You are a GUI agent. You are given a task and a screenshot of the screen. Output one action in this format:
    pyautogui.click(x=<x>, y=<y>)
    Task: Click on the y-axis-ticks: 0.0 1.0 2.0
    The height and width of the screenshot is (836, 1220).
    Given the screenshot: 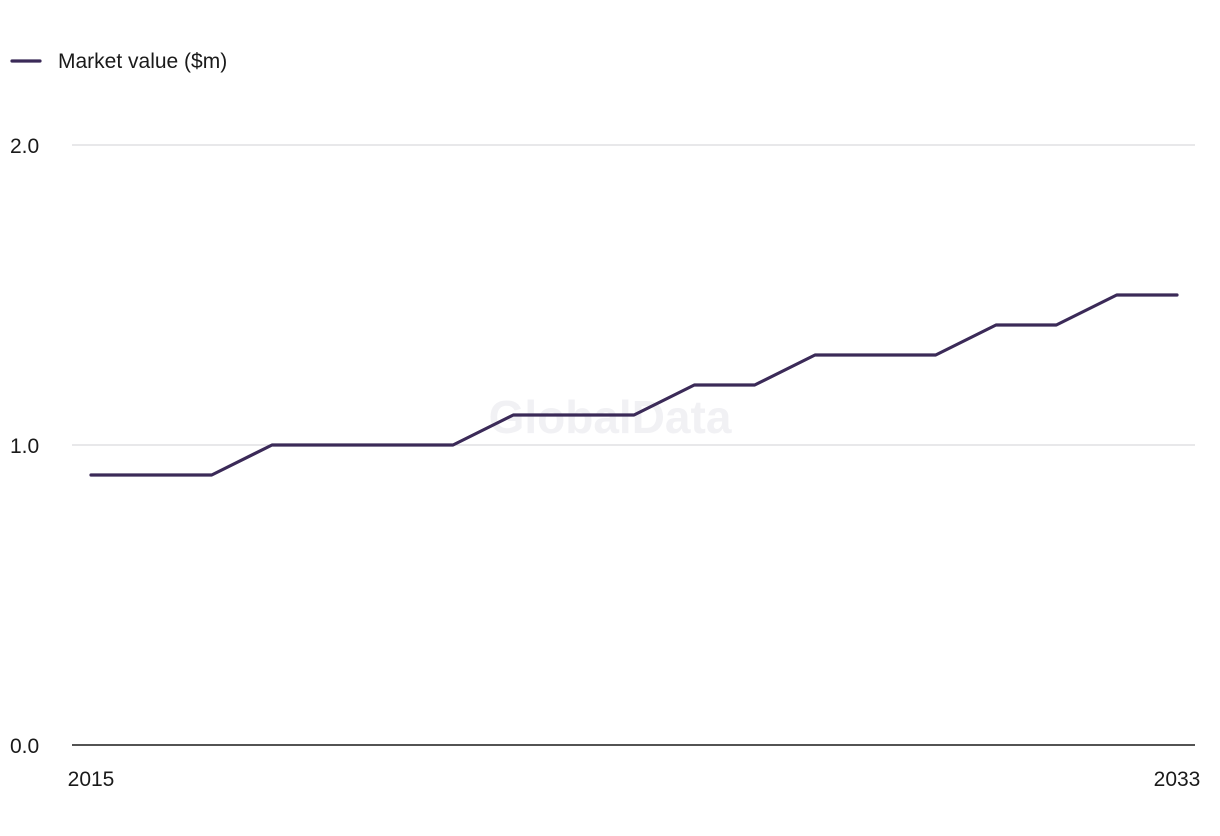 What is the action you would take?
    pyautogui.click(x=24, y=446)
    